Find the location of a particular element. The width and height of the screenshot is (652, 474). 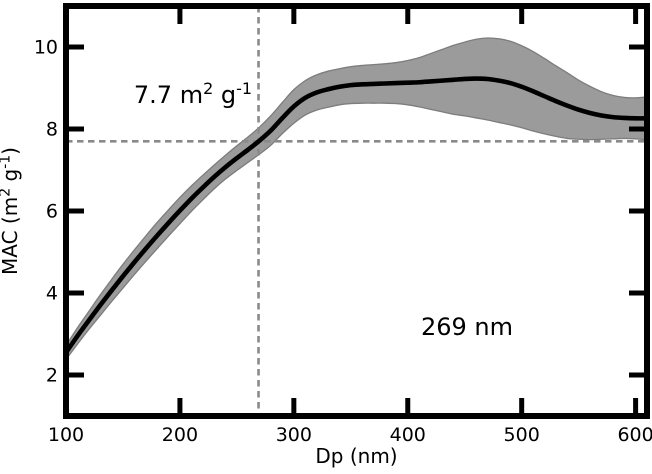

x-tick-label: 400 is located at coordinates (408, 435).